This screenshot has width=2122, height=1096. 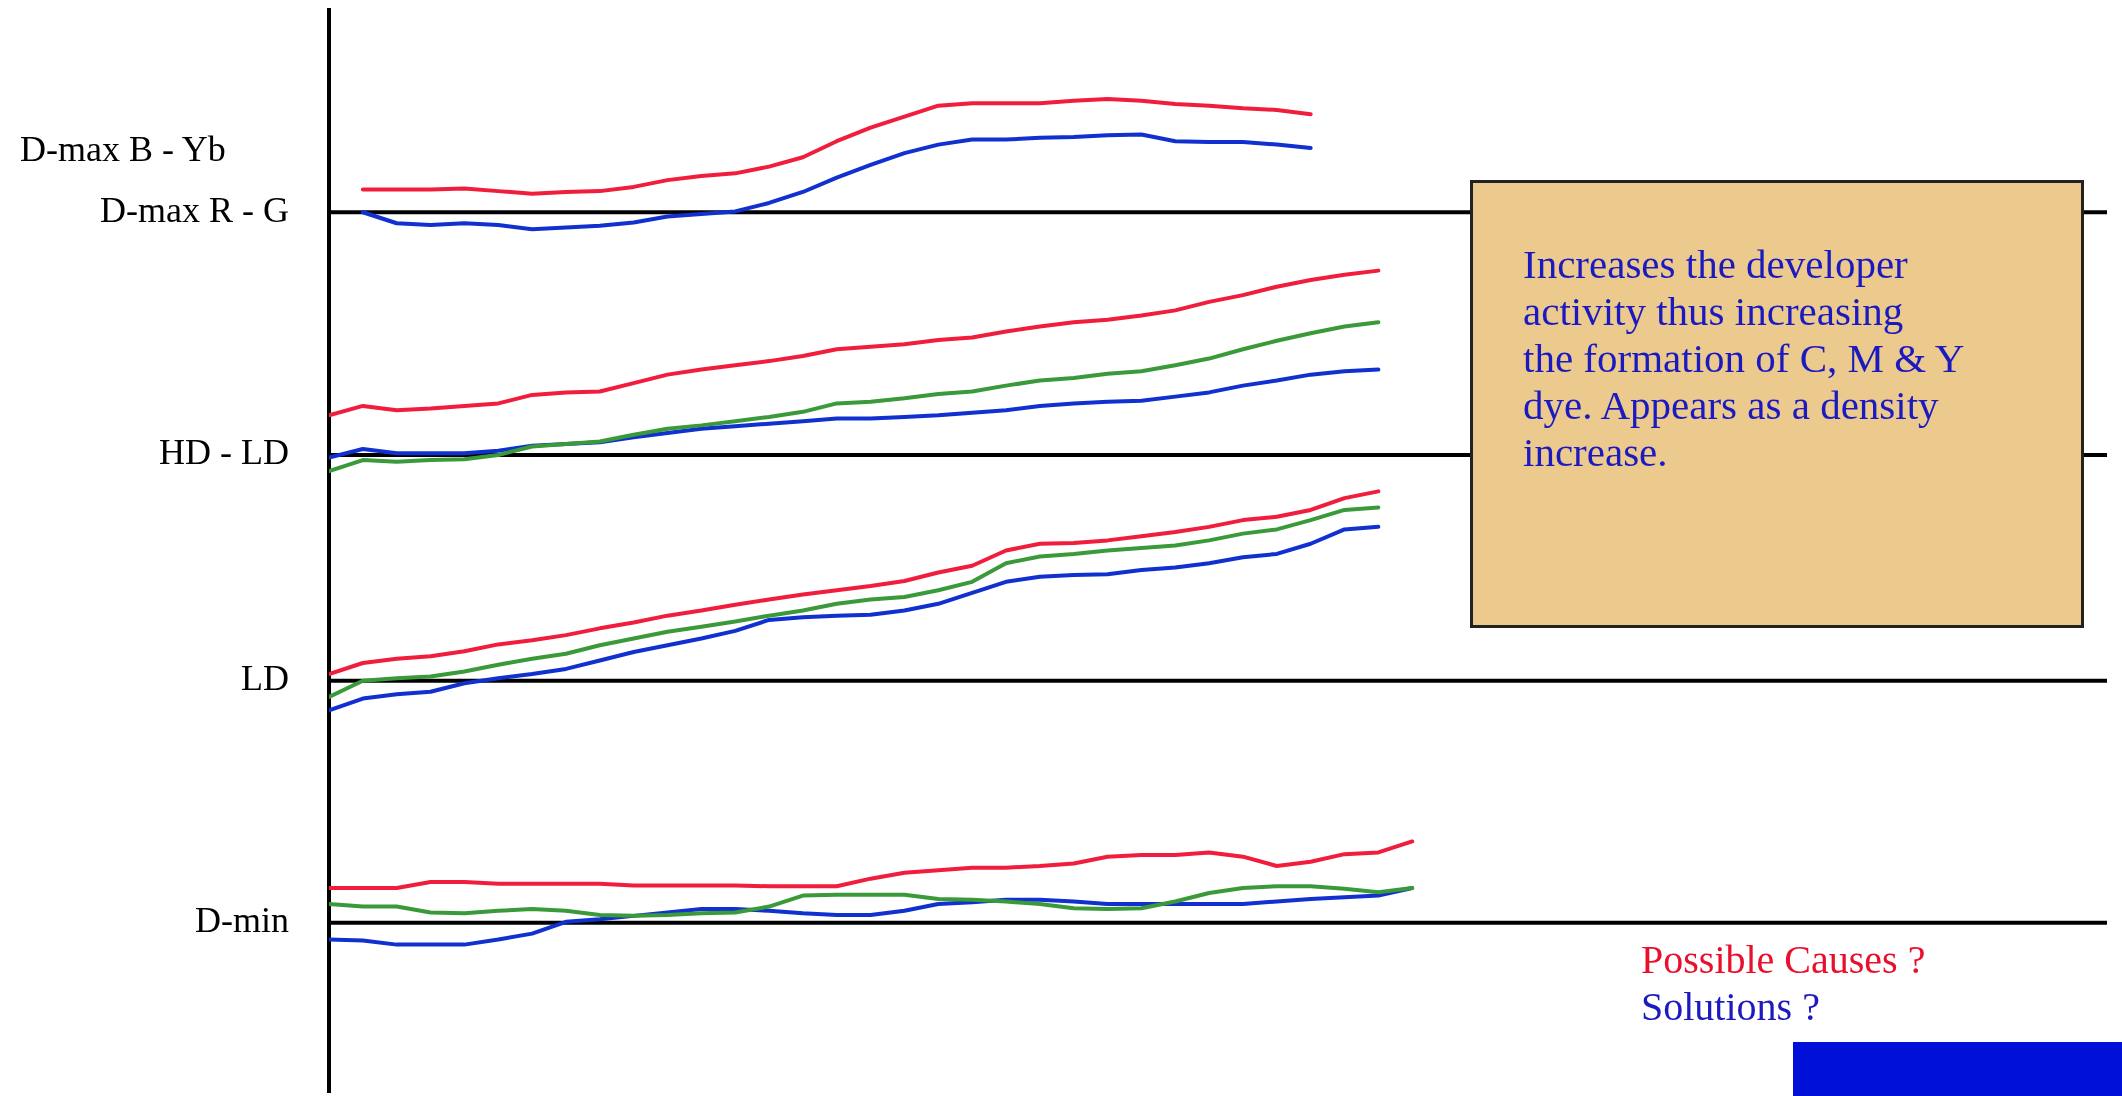 What do you see at coordinates (1777, 404) in the screenshot?
I see `text: Increases the developer activity thus increasing the formation of C, M & Y dye. Appears as a density increase.` at bounding box center [1777, 404].